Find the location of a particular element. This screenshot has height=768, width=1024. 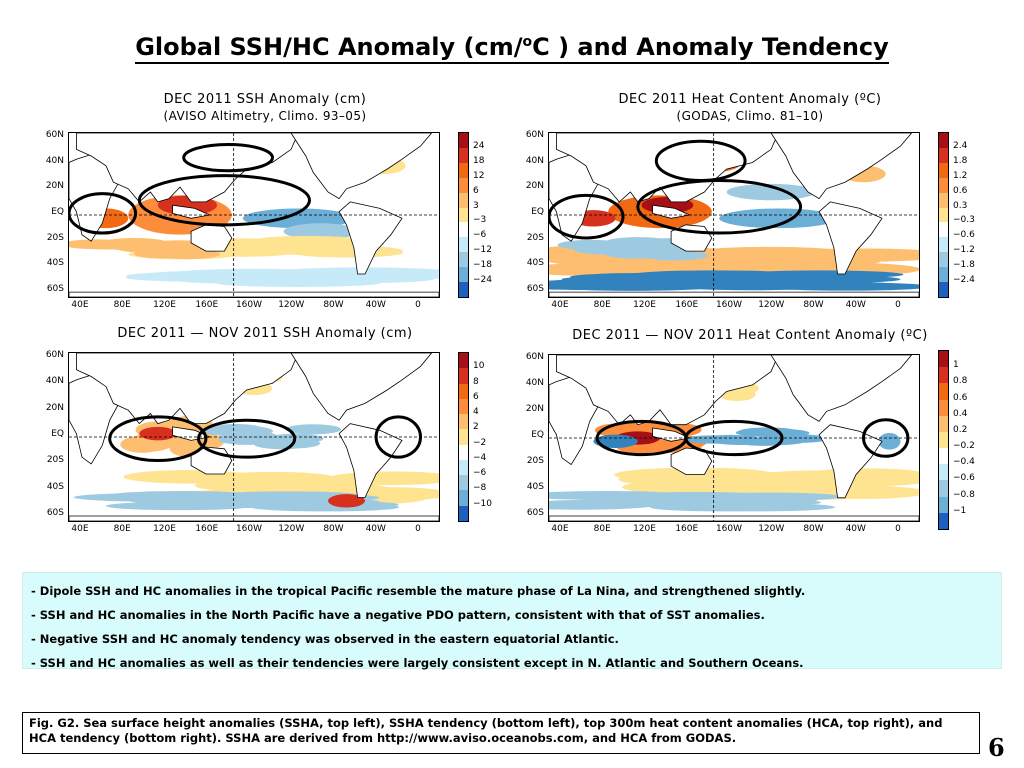

colorbar-label: 2.4 is located at coordinates (960, 145).